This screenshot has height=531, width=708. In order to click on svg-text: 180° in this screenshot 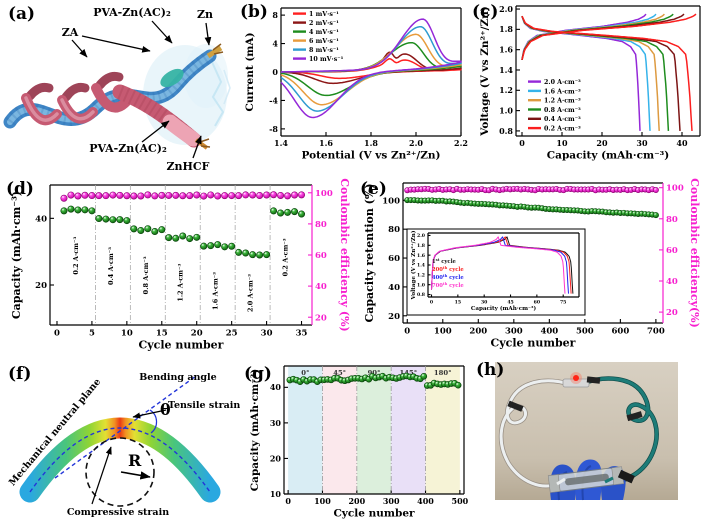, I will do `click(443, 373)`.